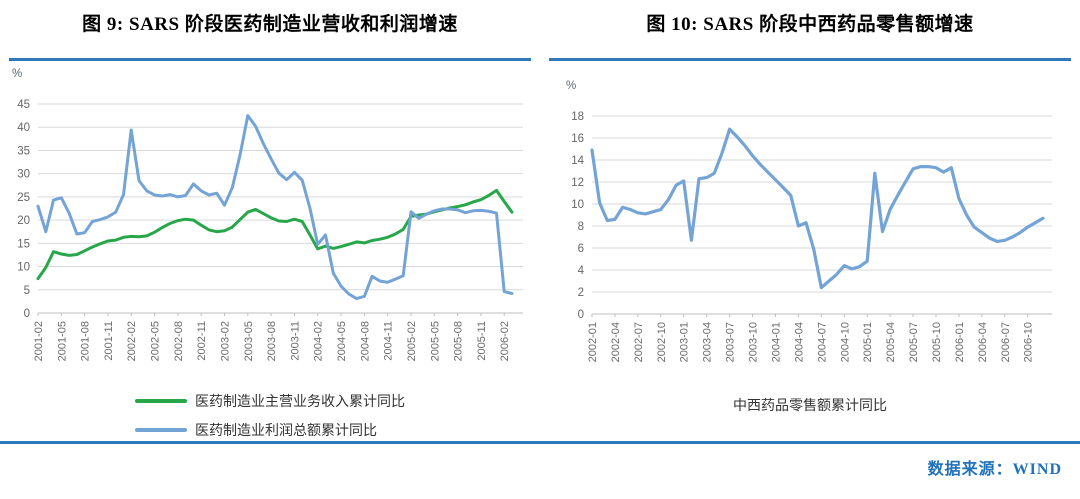 This screenshot has height=499, width=1080. Describe the element at coordinates (1006, 342) in the screenshot. I see `svg-text: 2006-07` at that location.